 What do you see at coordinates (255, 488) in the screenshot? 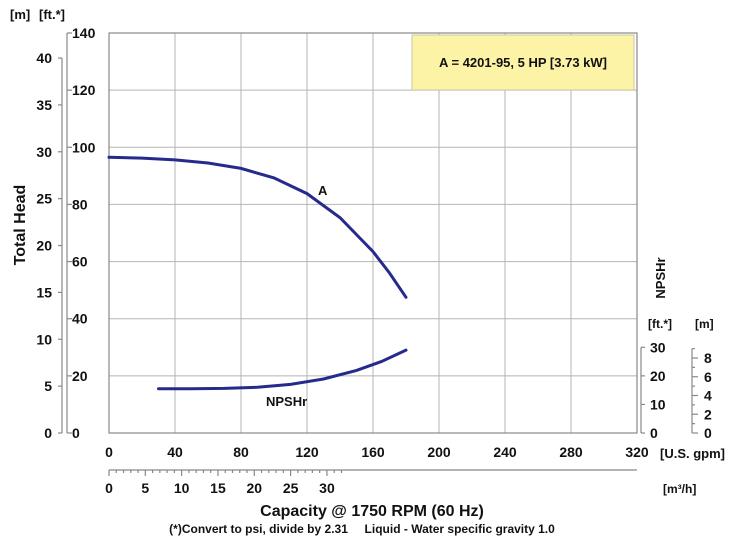
I see `x-secondary-tick-label: 20` at bounding box center [255, 488].